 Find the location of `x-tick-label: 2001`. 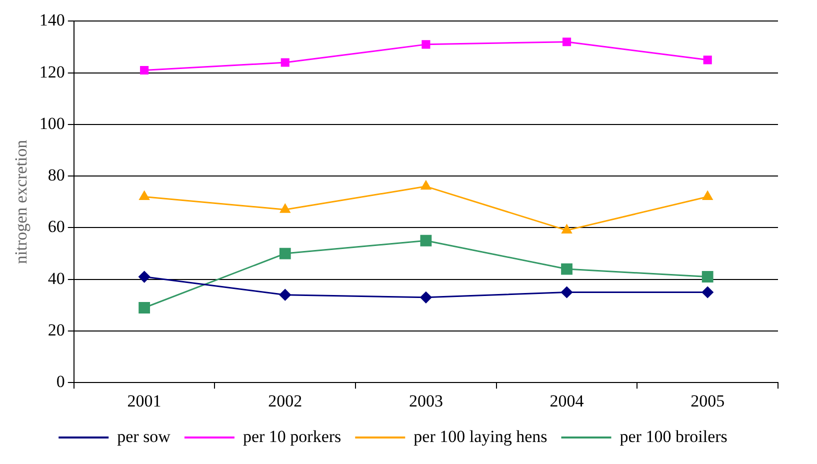

x-tick-label: 2001 is located at coordinates (144, 400).